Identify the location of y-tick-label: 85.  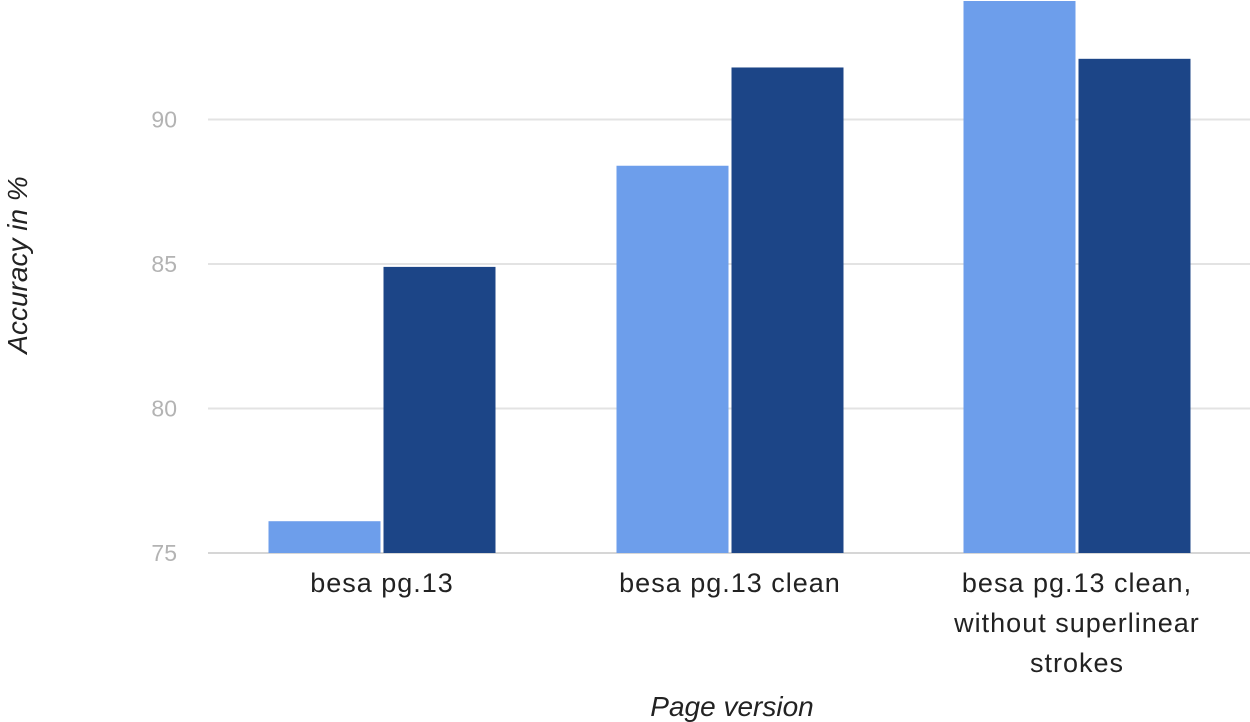
(164, 264).